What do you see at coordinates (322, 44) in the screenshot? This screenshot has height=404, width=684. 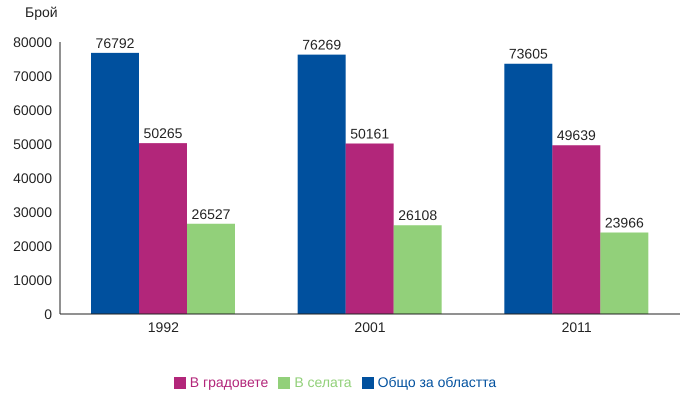 I see `data-label: 76269` at bounding box center [322, 44].